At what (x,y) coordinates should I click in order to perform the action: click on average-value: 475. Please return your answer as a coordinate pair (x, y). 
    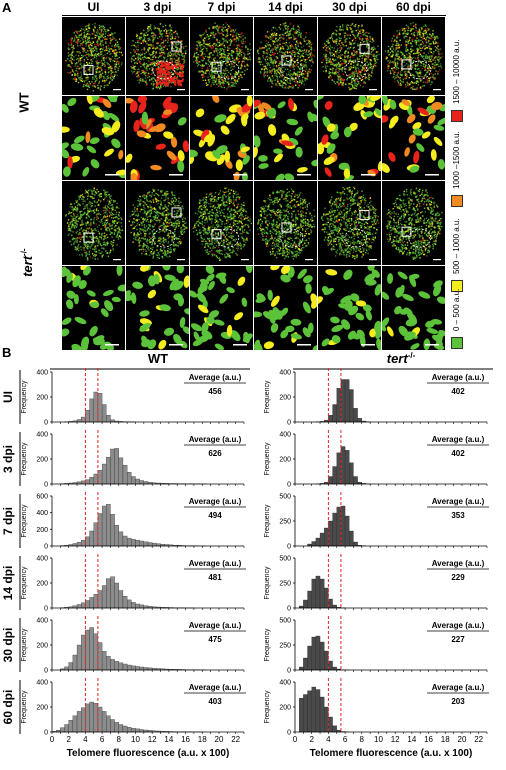
    Looking at the image, I should click on (215, 639).